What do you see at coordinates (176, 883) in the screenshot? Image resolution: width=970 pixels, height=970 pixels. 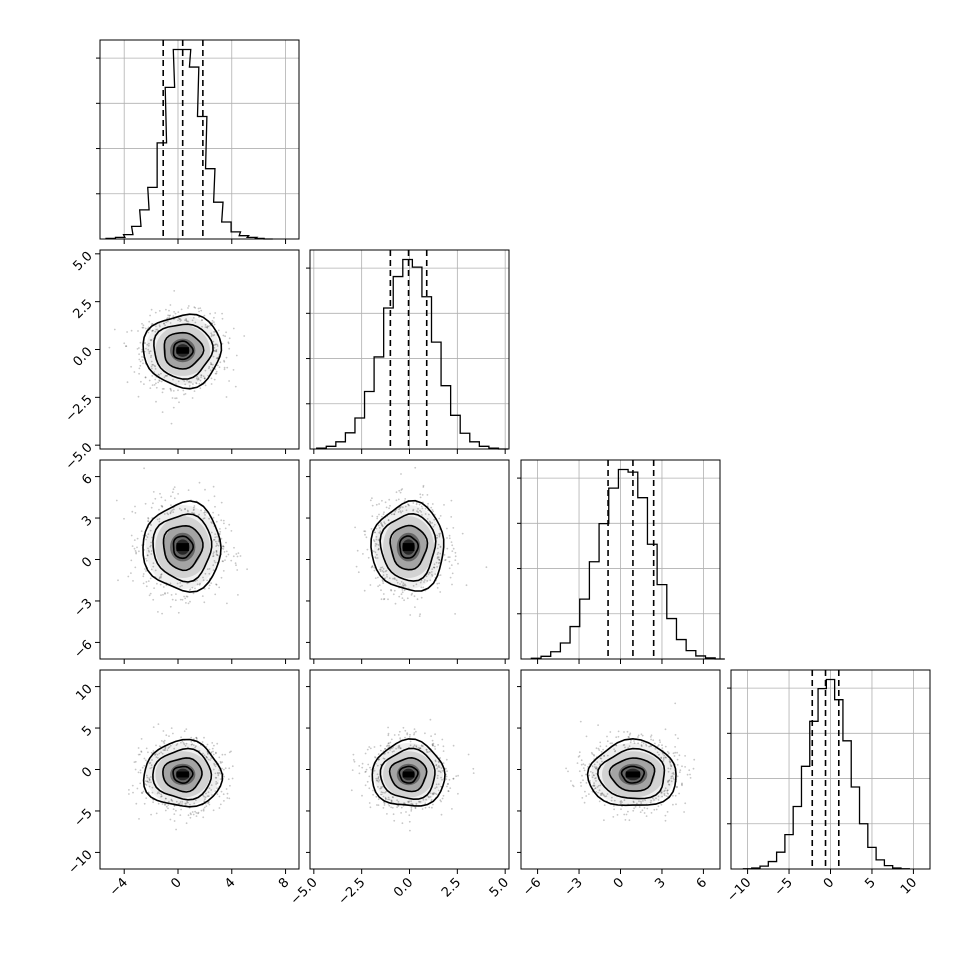 I see `x-tick-label: 0` at bounding box center [176, 883].